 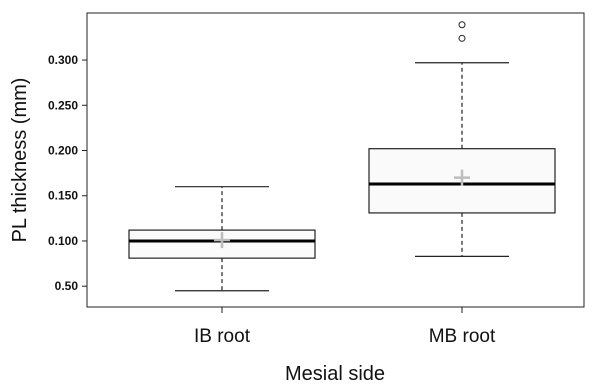 I want to click on y-tick-label: 0.100, so click(x=63, y=241).